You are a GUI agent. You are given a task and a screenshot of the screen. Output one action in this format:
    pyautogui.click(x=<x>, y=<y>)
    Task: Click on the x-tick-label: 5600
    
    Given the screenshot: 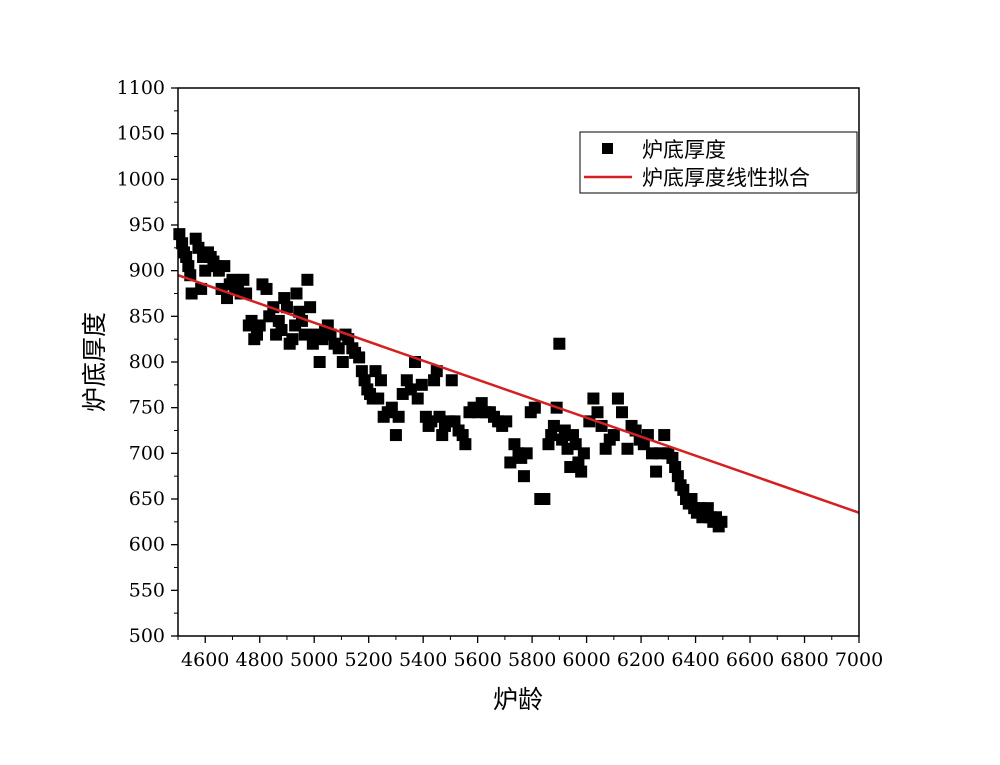 What is the action you would take?
    pyautogui.click(x=477, y=660)
    